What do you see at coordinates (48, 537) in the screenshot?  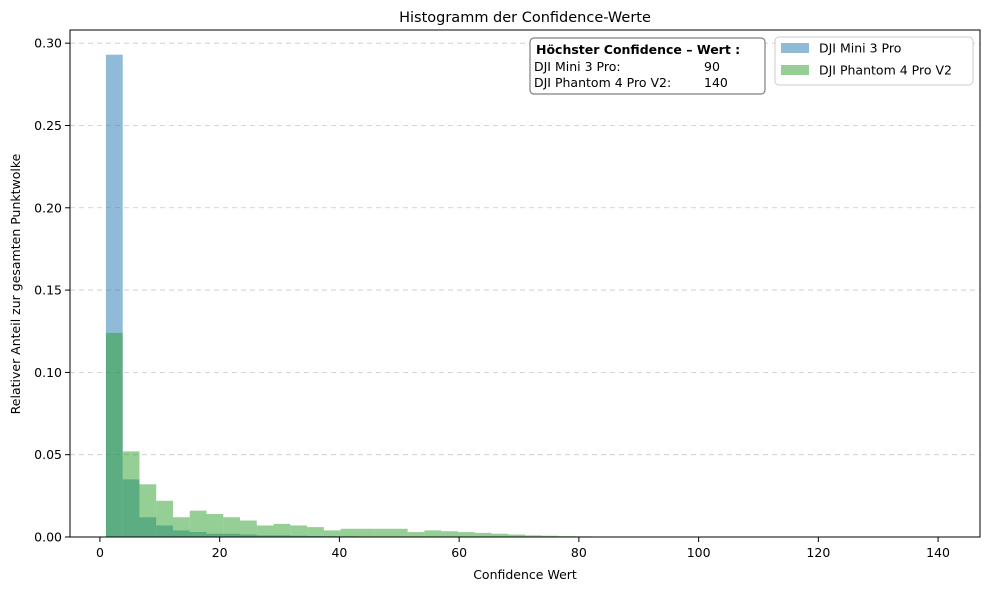 I see `y-tick-label: 0.00` at bounding box center [48, 537].